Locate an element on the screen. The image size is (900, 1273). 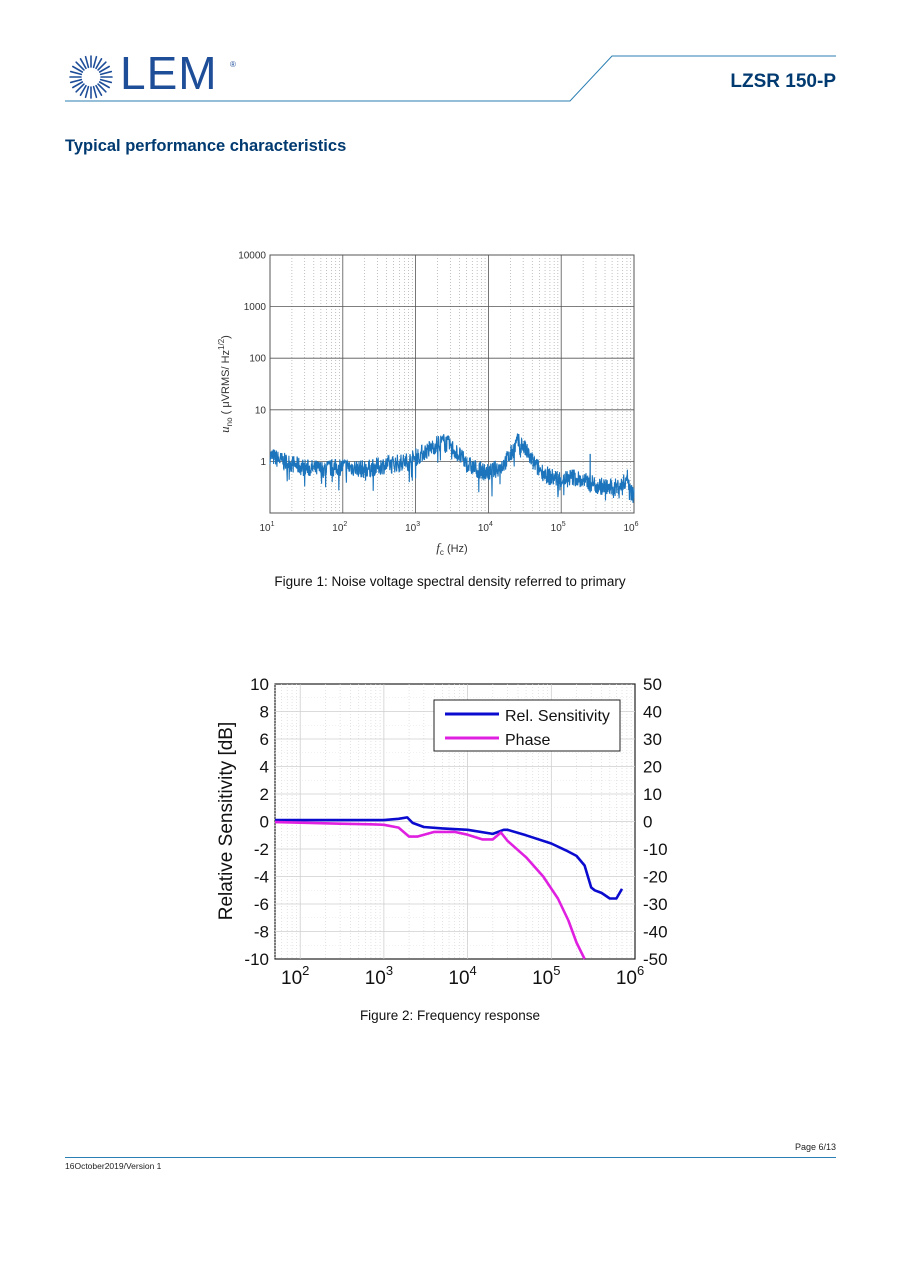
y2-tick-label: 10 is located at coordinates (652, 794).